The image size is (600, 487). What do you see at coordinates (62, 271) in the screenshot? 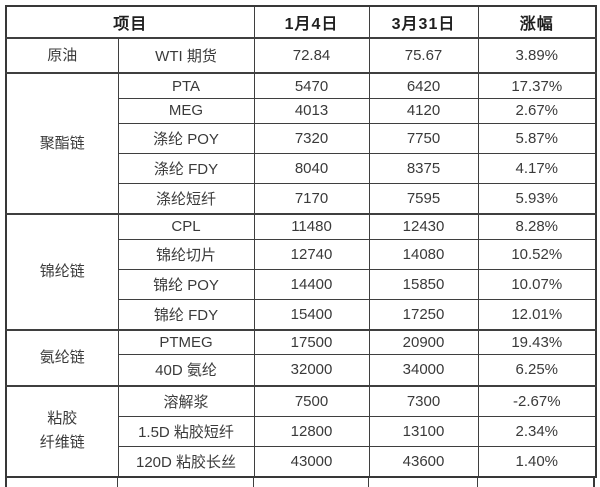
I see `group-cell: 锦纶链` at bounding box center [62, 271].